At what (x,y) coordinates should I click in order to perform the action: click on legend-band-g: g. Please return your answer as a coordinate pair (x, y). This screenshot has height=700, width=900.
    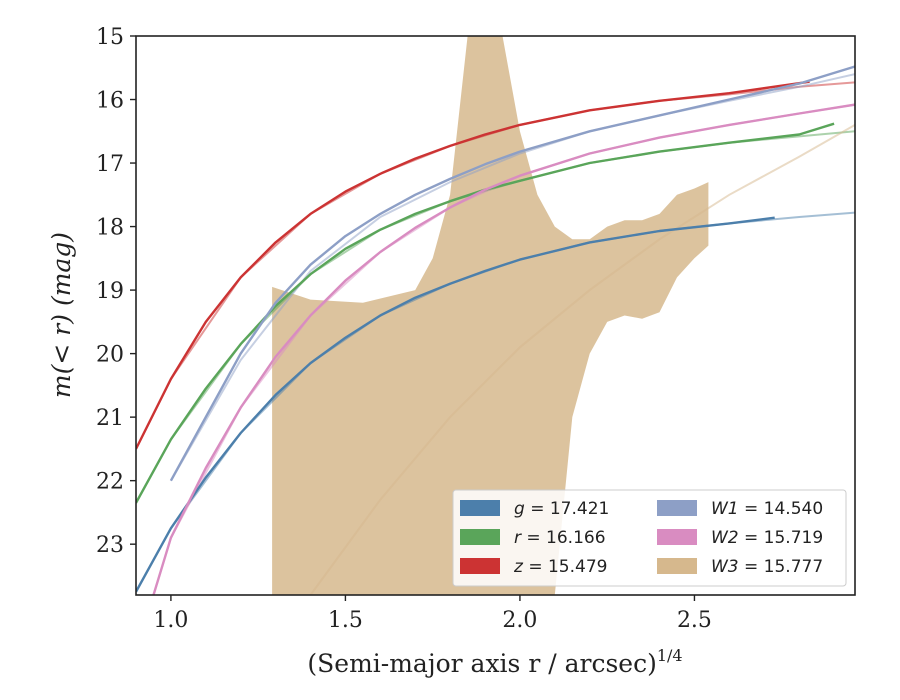
    Looking at the image, I should click on (519, 509).